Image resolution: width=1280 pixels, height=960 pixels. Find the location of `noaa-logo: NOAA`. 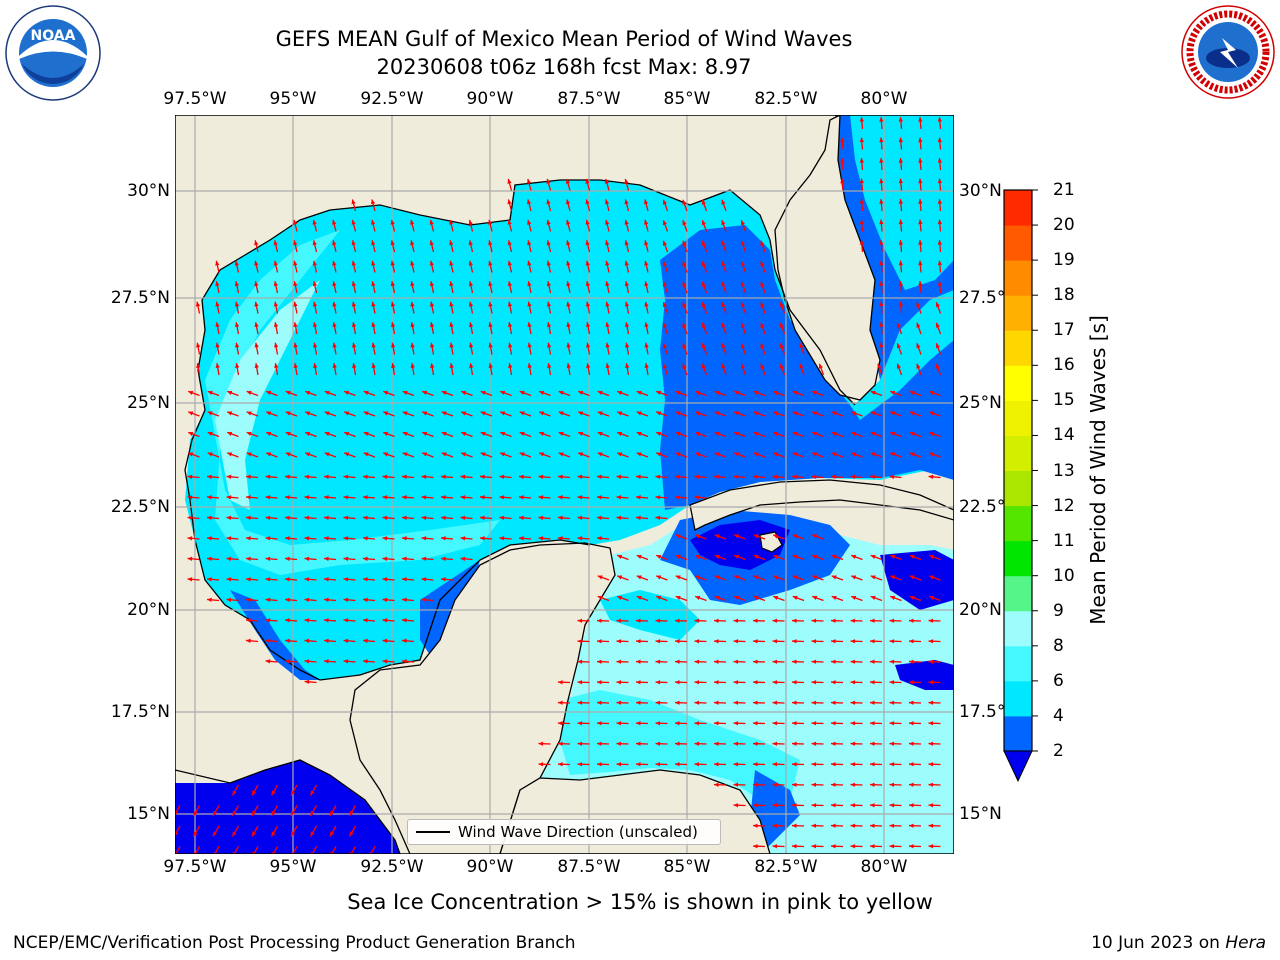

noaa-logo: NOAA is located at coordinates (53, 53).